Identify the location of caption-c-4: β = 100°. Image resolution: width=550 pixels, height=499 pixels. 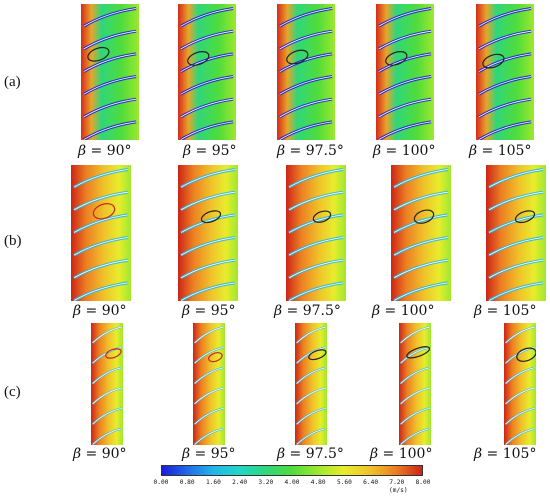
(401, 454).